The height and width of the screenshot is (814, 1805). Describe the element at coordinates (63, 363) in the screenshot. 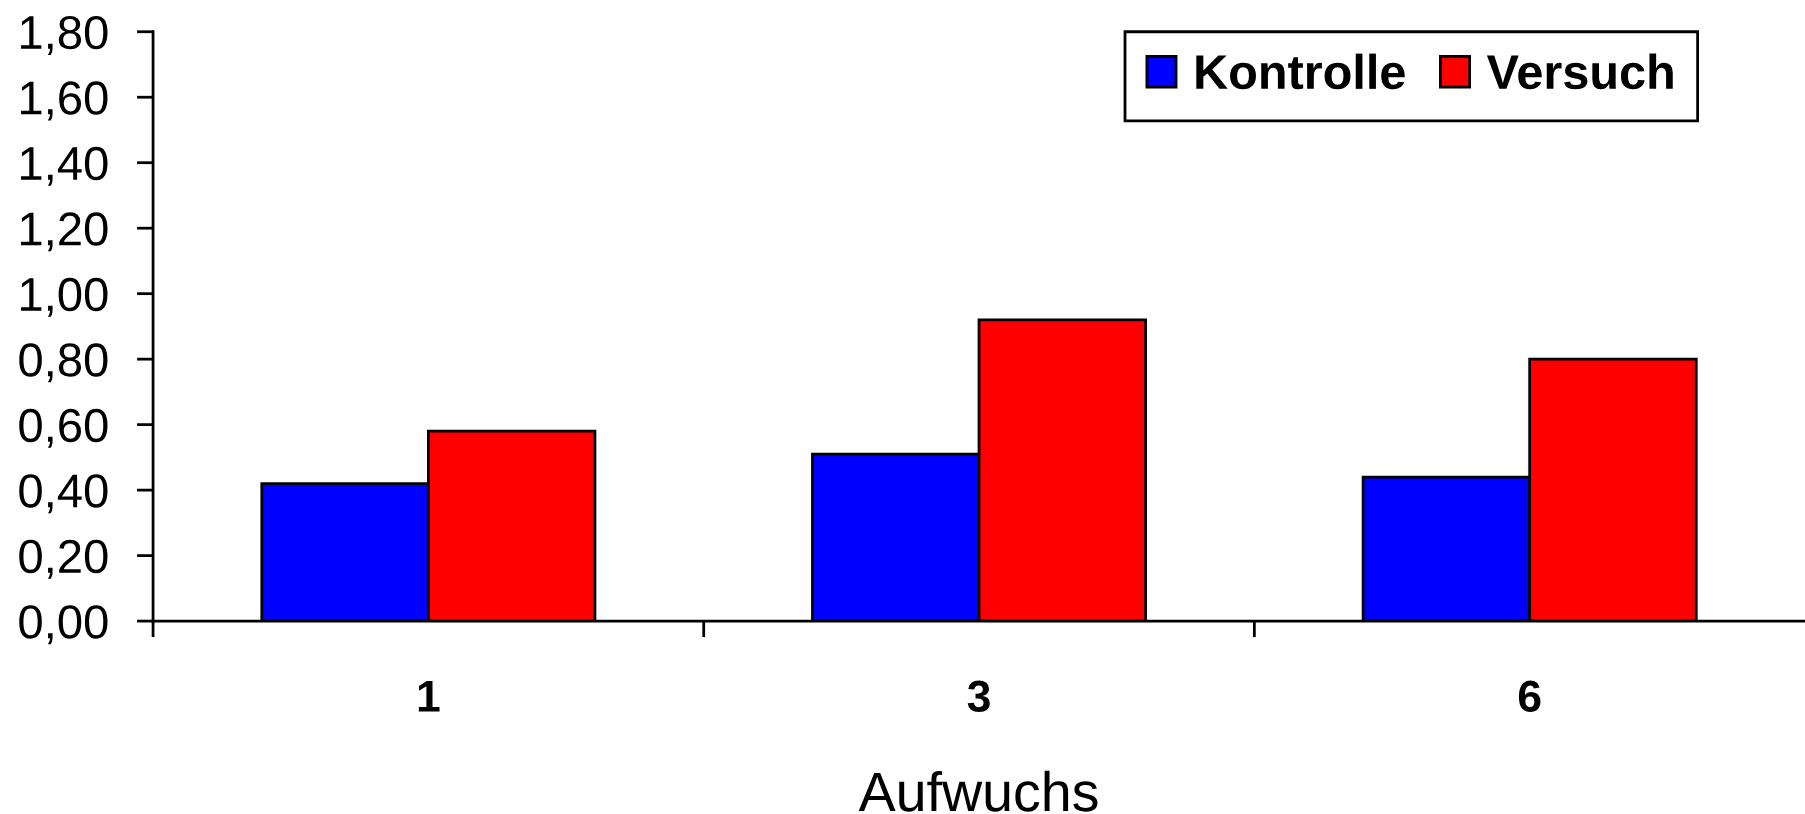

I see `y-tick-label: 0,80` at that location.